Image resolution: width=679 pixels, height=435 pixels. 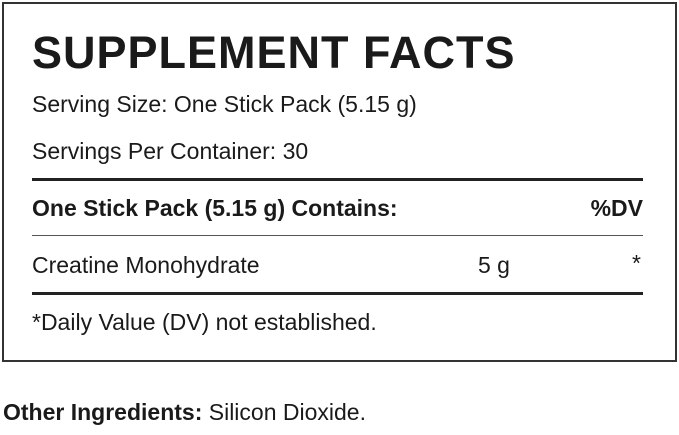 I want to click on table-header-dv: %DV, so click(x=616, y=208).